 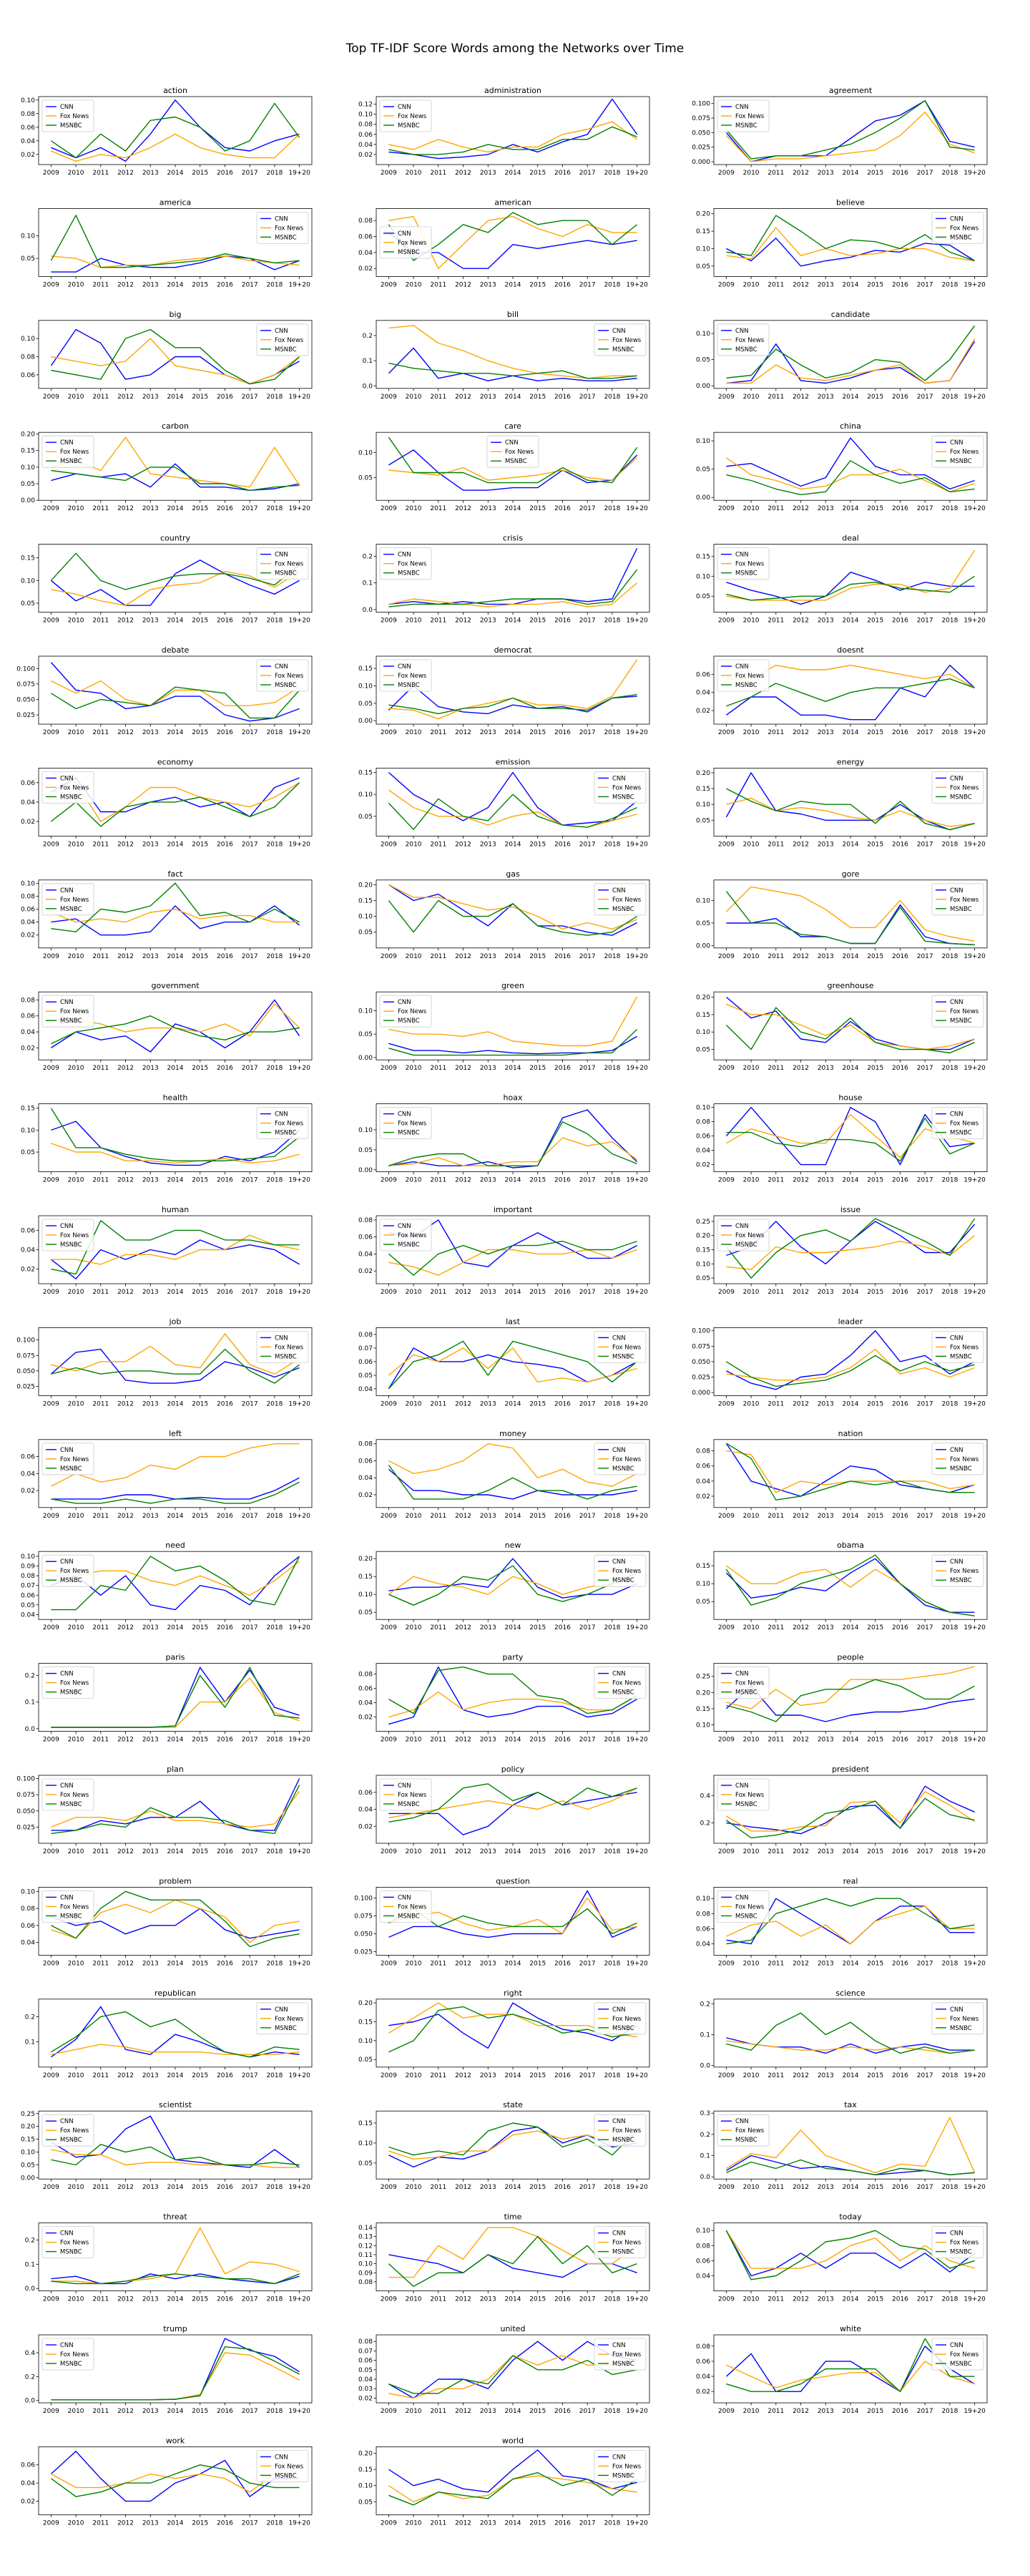 What do you see at coordinates (513, 985) in the screenshot?
I see `subplot-title: green` at bounding box center [513, 985].